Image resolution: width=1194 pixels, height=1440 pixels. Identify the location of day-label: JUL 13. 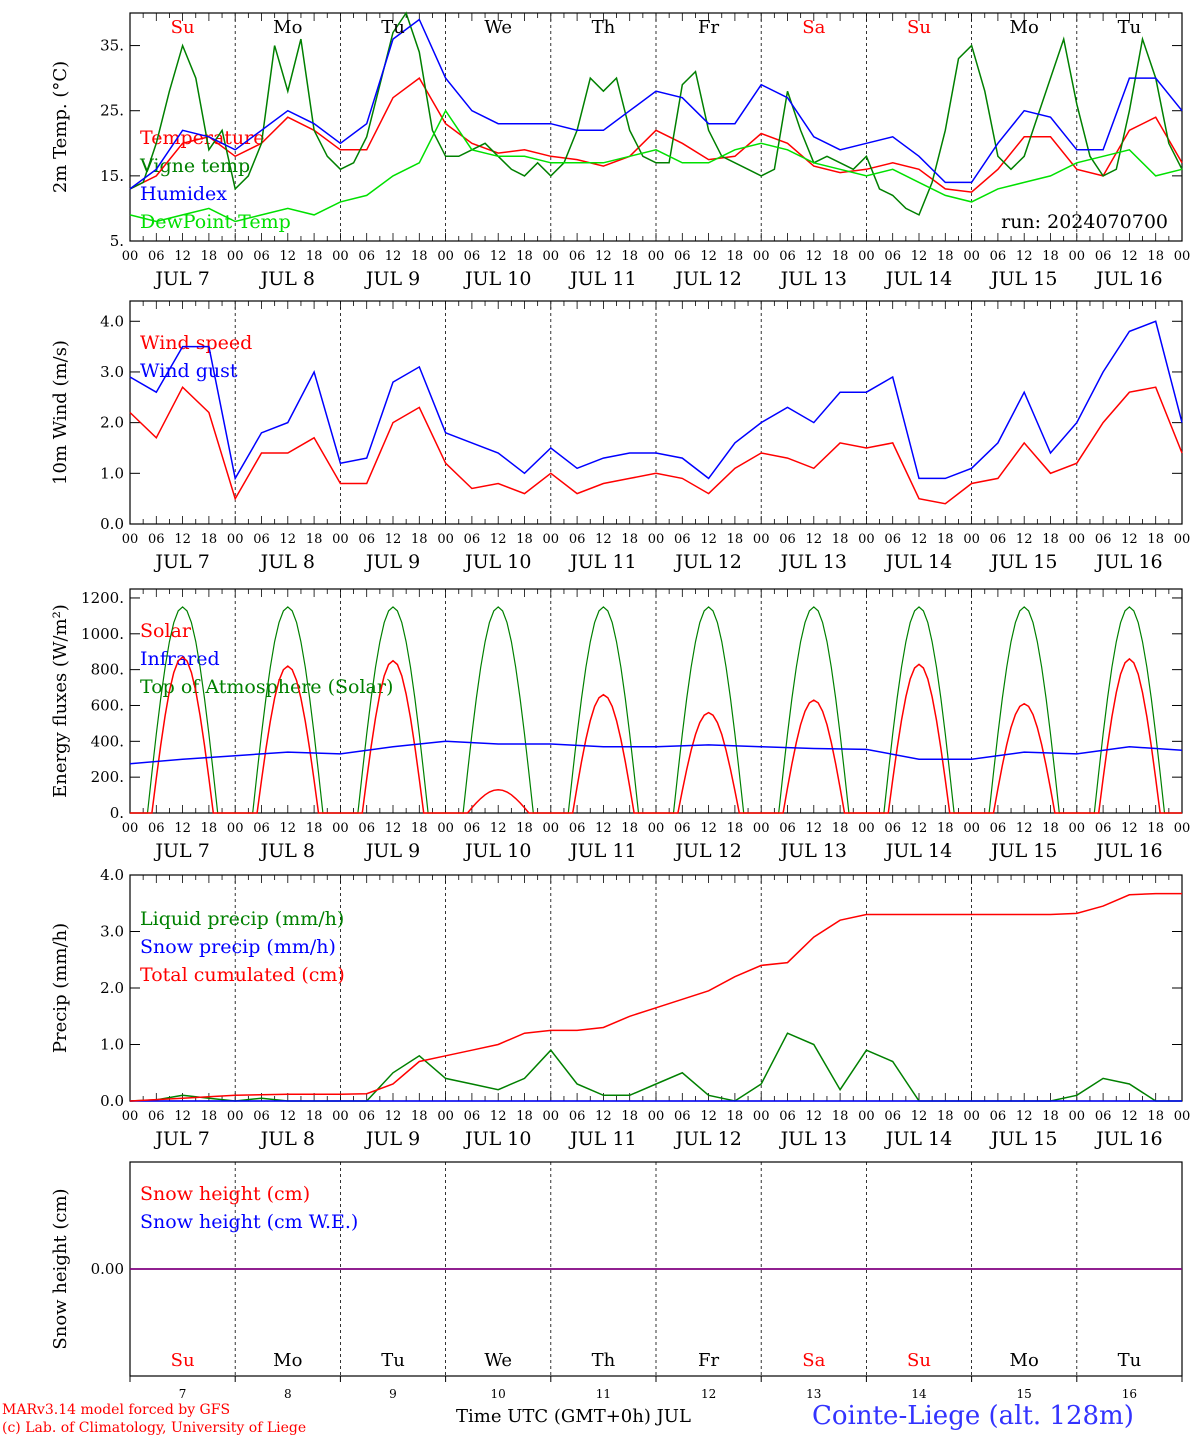
(813, 279).